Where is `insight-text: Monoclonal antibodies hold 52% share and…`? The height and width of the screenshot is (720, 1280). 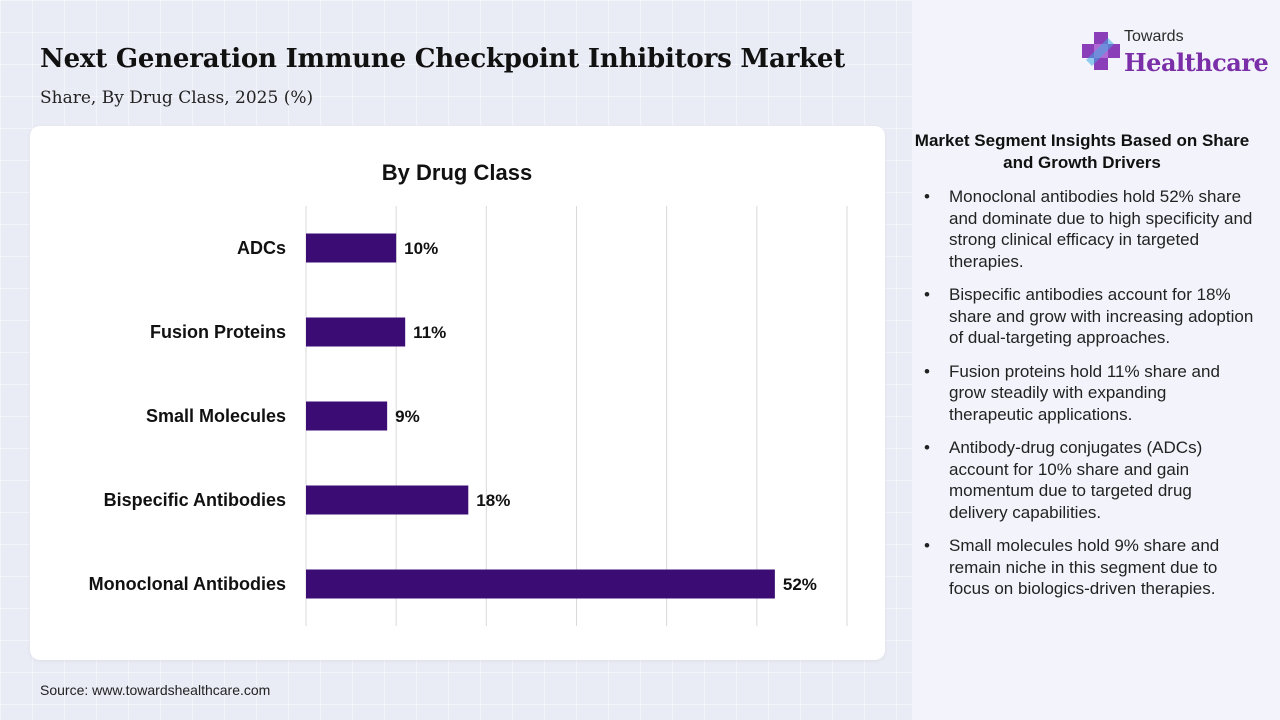 insight-text: Monoclonal antibodies hold 52% share and… is located at coordinates (1101, 229).